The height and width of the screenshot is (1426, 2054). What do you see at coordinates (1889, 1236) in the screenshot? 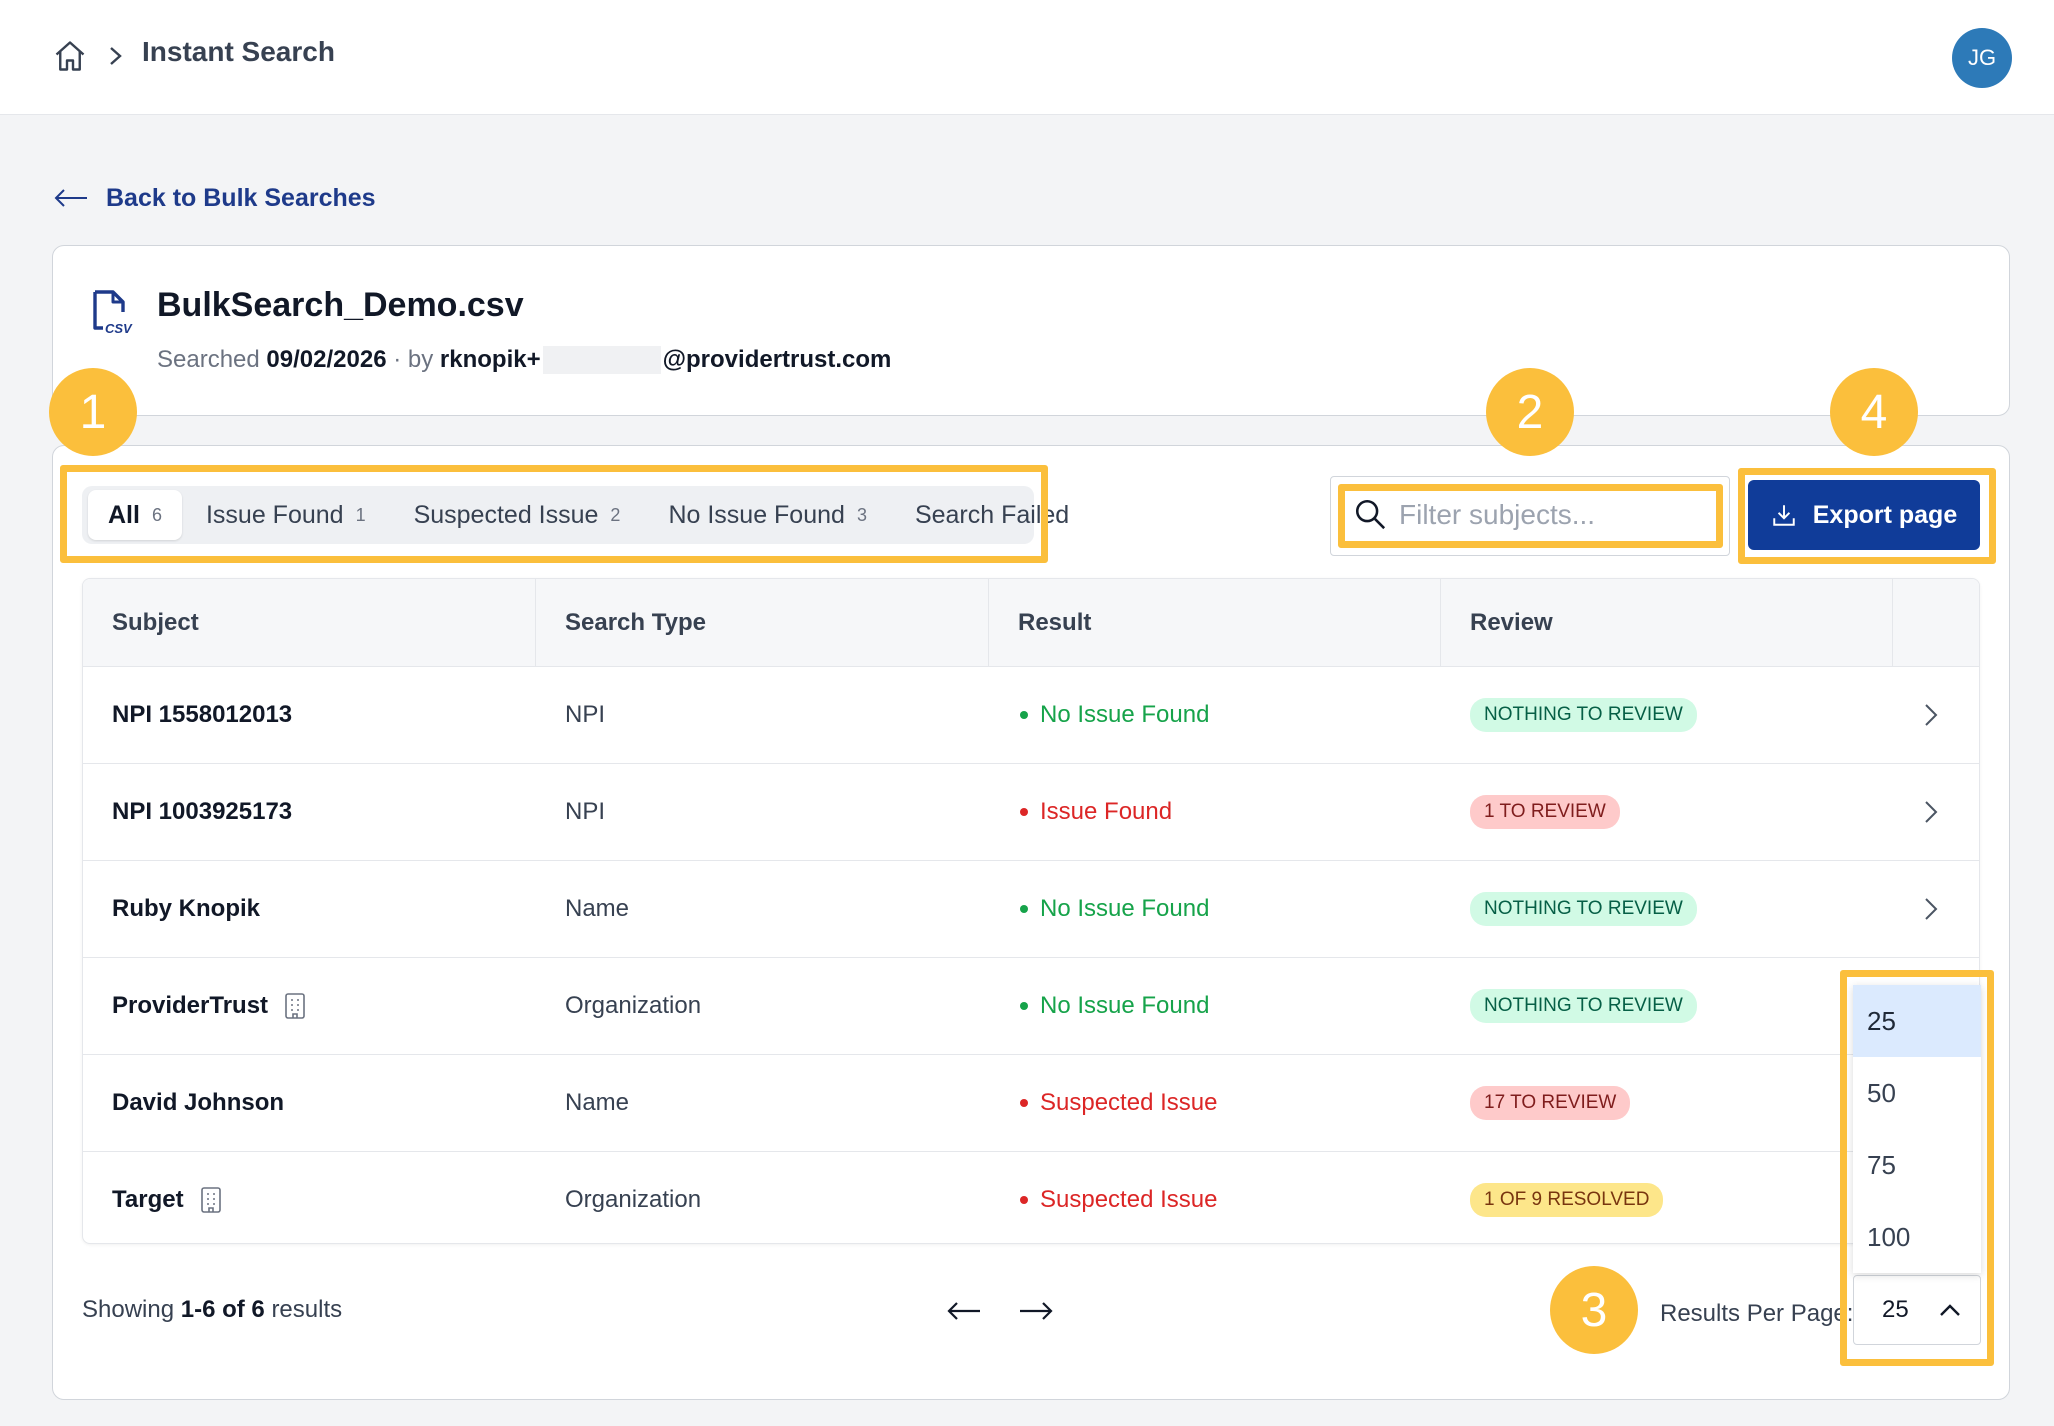
I see `rpp-option-100: 100` at bounding box center [1889, 1236].